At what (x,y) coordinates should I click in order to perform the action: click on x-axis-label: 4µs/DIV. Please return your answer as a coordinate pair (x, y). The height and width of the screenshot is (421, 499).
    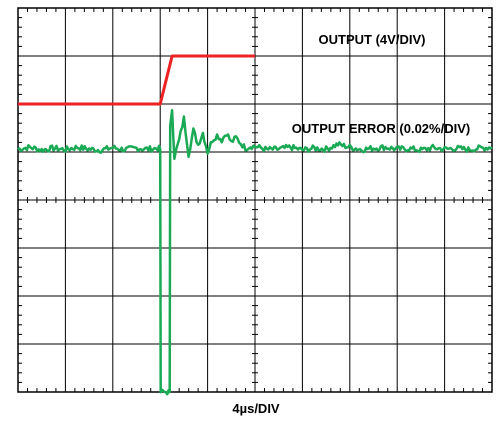
    Looking at the image, I should click on (256, 408).